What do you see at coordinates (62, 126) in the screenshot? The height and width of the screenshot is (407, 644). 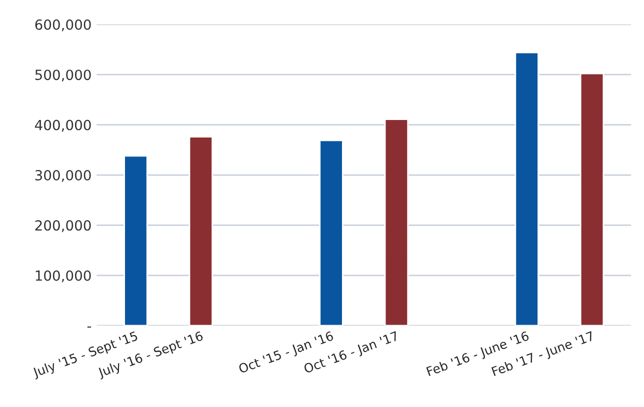 I see `y-tick-label: 400,000` at bounding box center [62, 126].